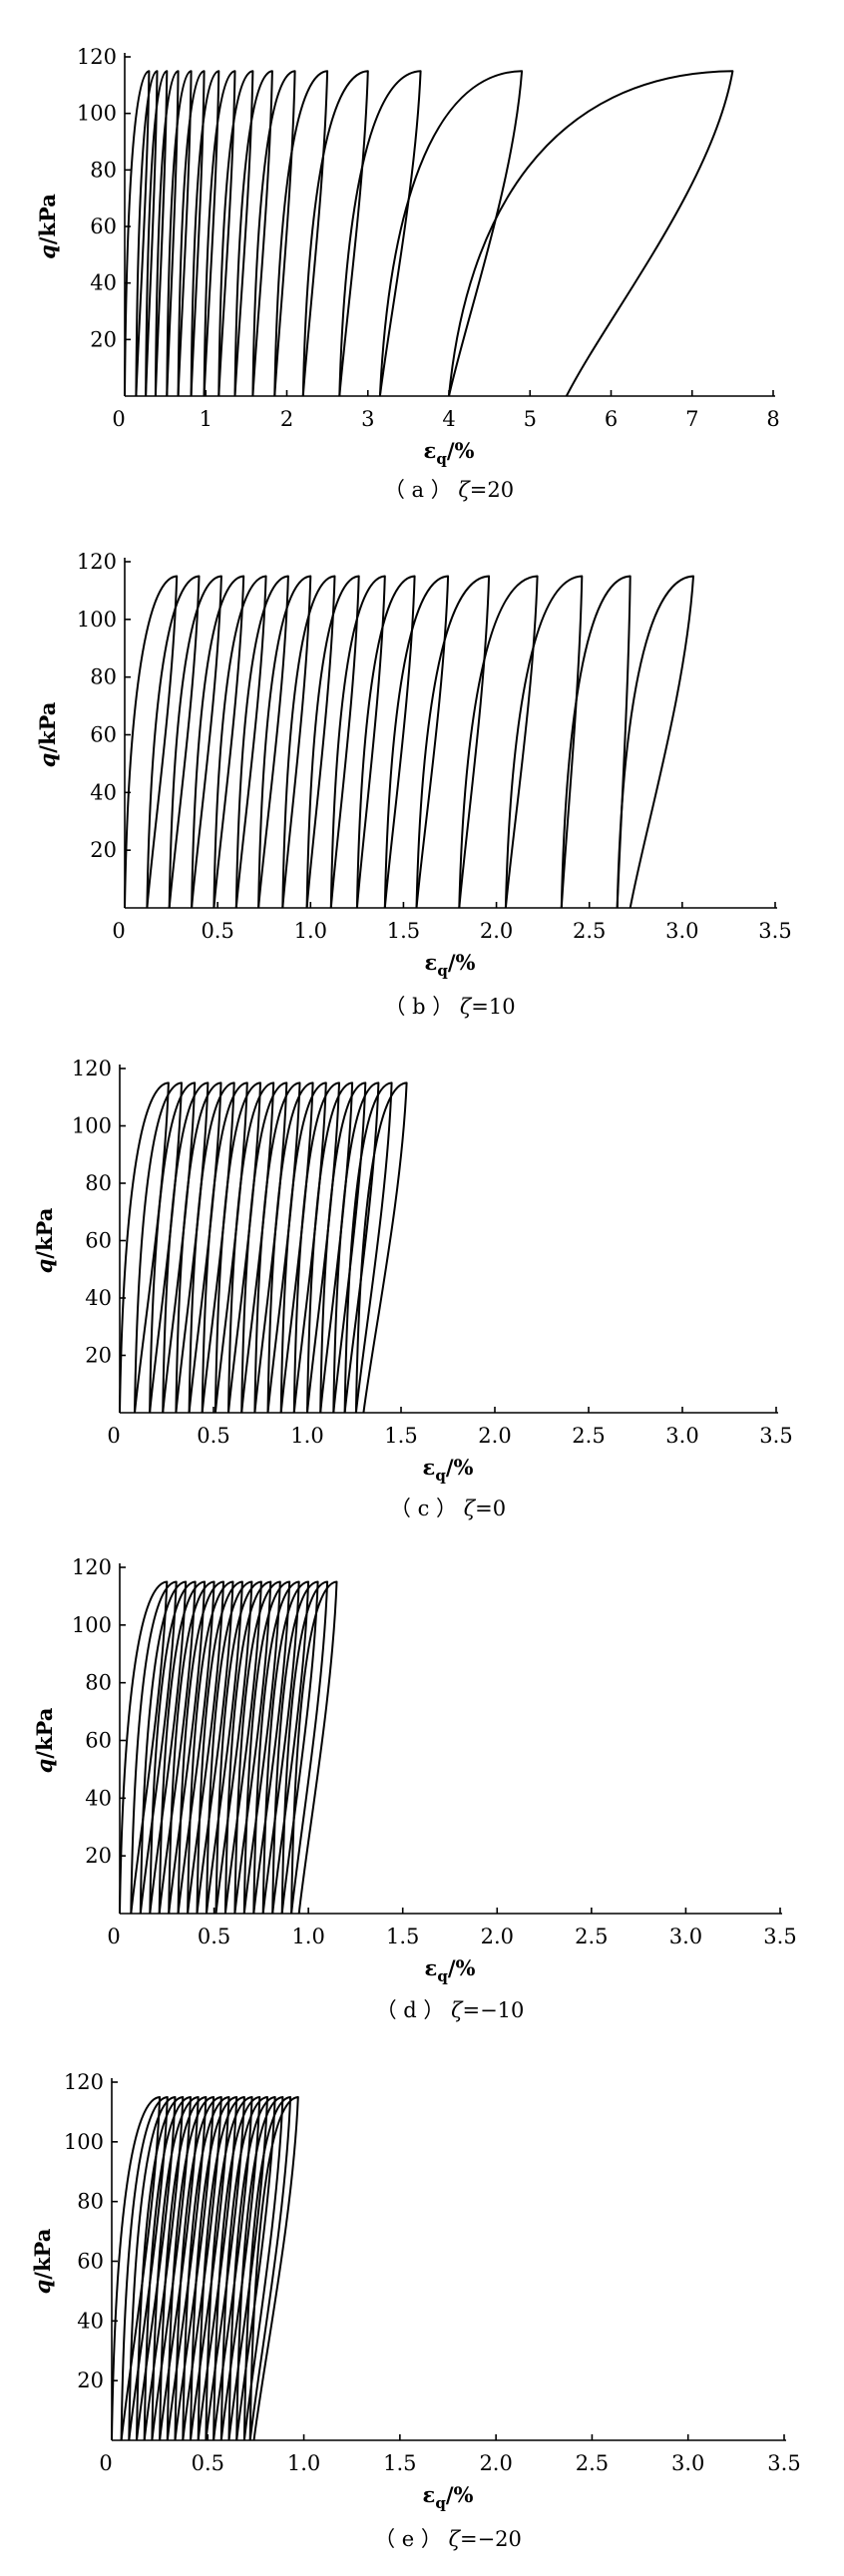  Describe the element at coordinates (449, 490) in the screenshot. I see `panel-caption: （ a ） ζ=20` at that location.